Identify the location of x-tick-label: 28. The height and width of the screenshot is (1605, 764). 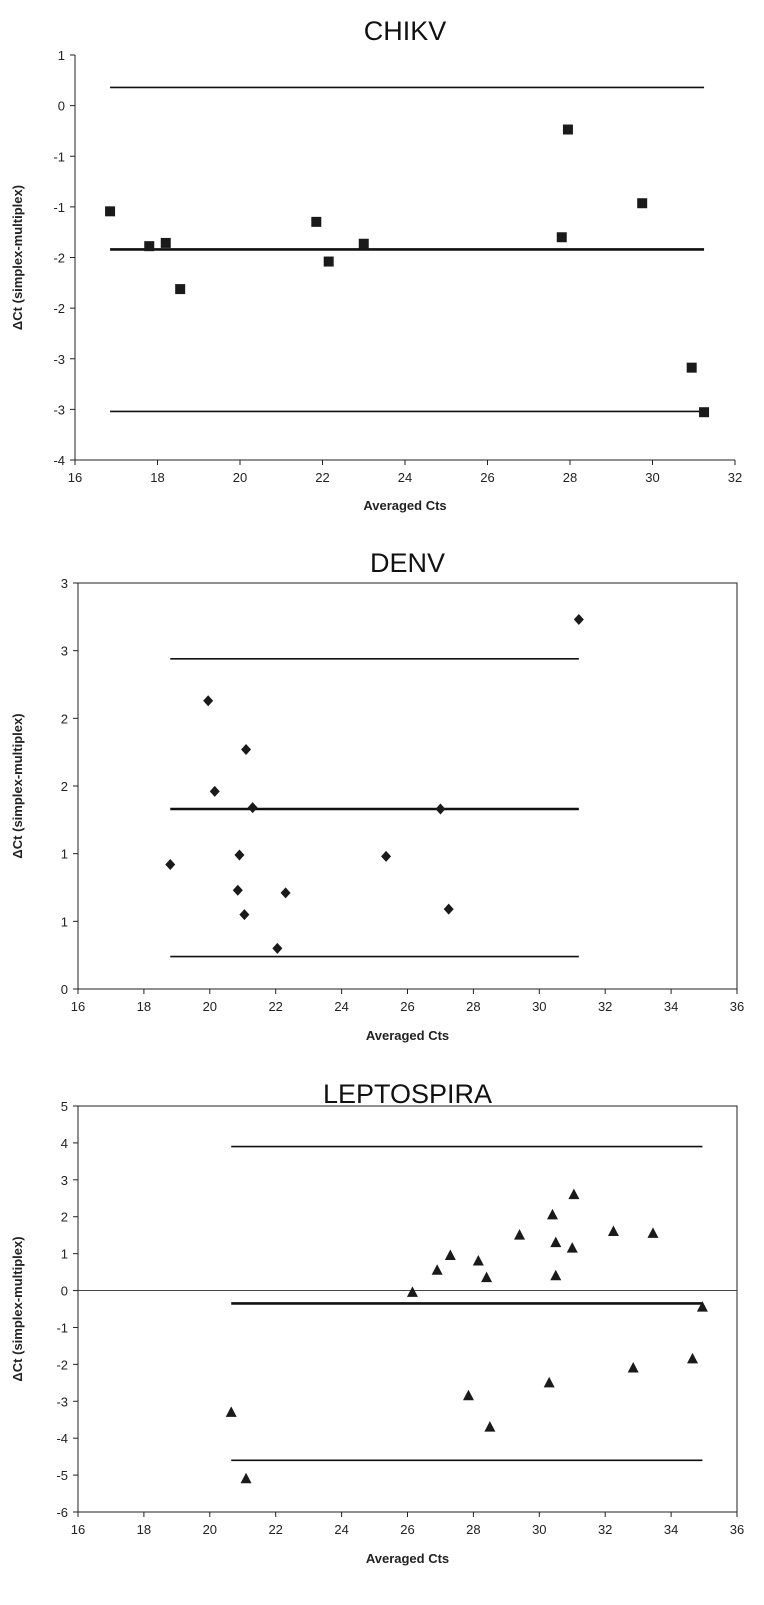
(570, 477).